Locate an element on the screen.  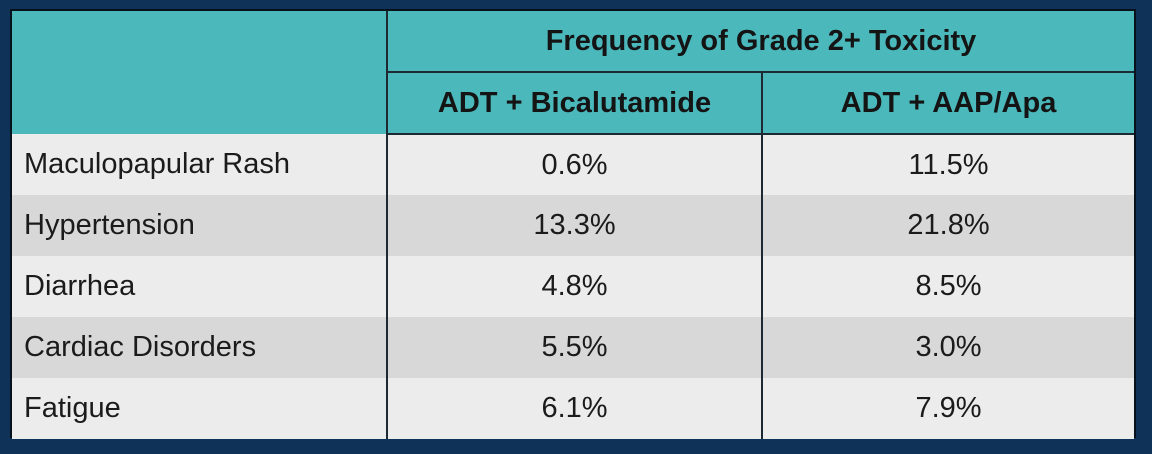
row-value-aap-apa: 8.5% is located at coordinates (948, 286).